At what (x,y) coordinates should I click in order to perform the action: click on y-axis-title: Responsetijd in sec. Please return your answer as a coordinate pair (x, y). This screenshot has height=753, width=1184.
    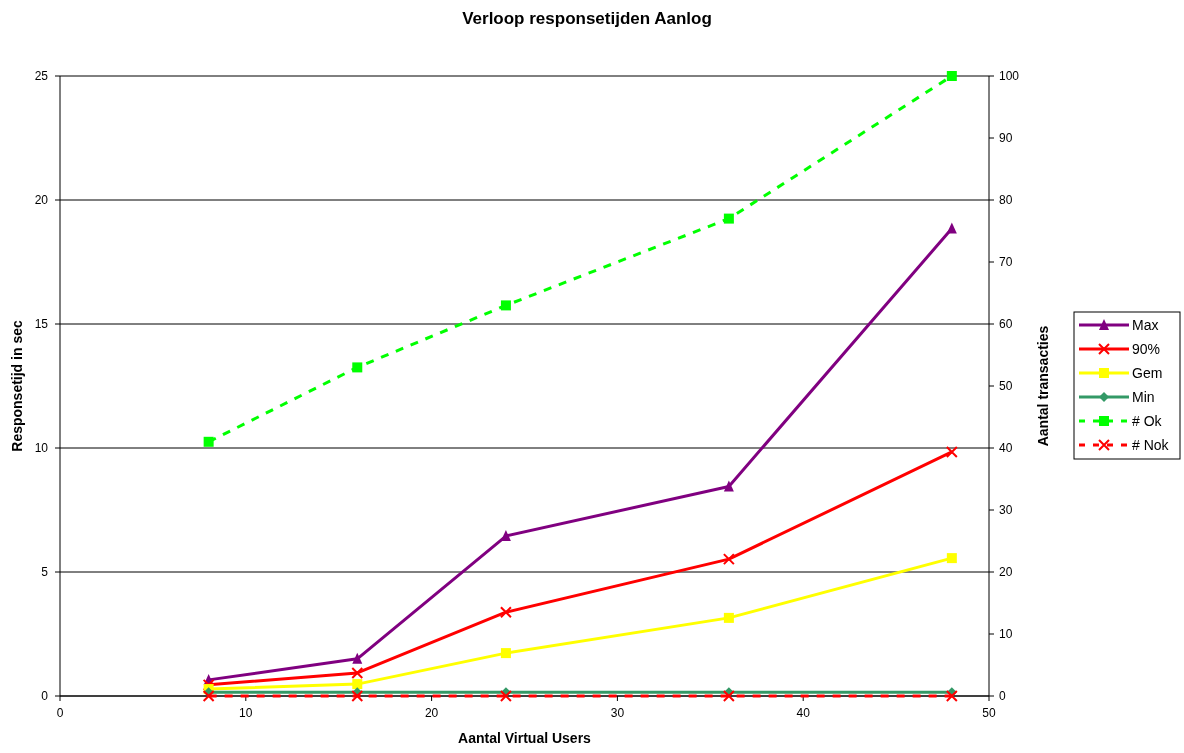
    Looking at the image, I should click on (17, 386).